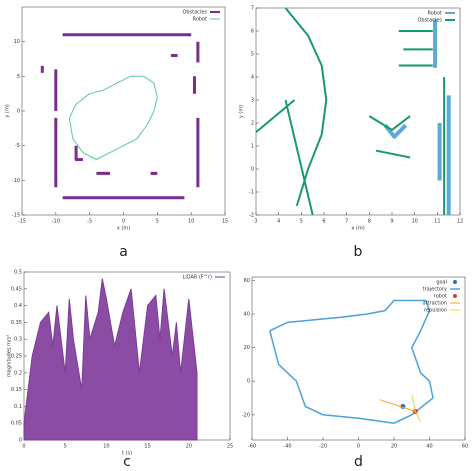 The height and width of the screenshot is (471, 474). What do you see at coordinates (16, 390) in the screenshot?
I see `y-tick-label: 0.15` at bounding box center [16, 390].